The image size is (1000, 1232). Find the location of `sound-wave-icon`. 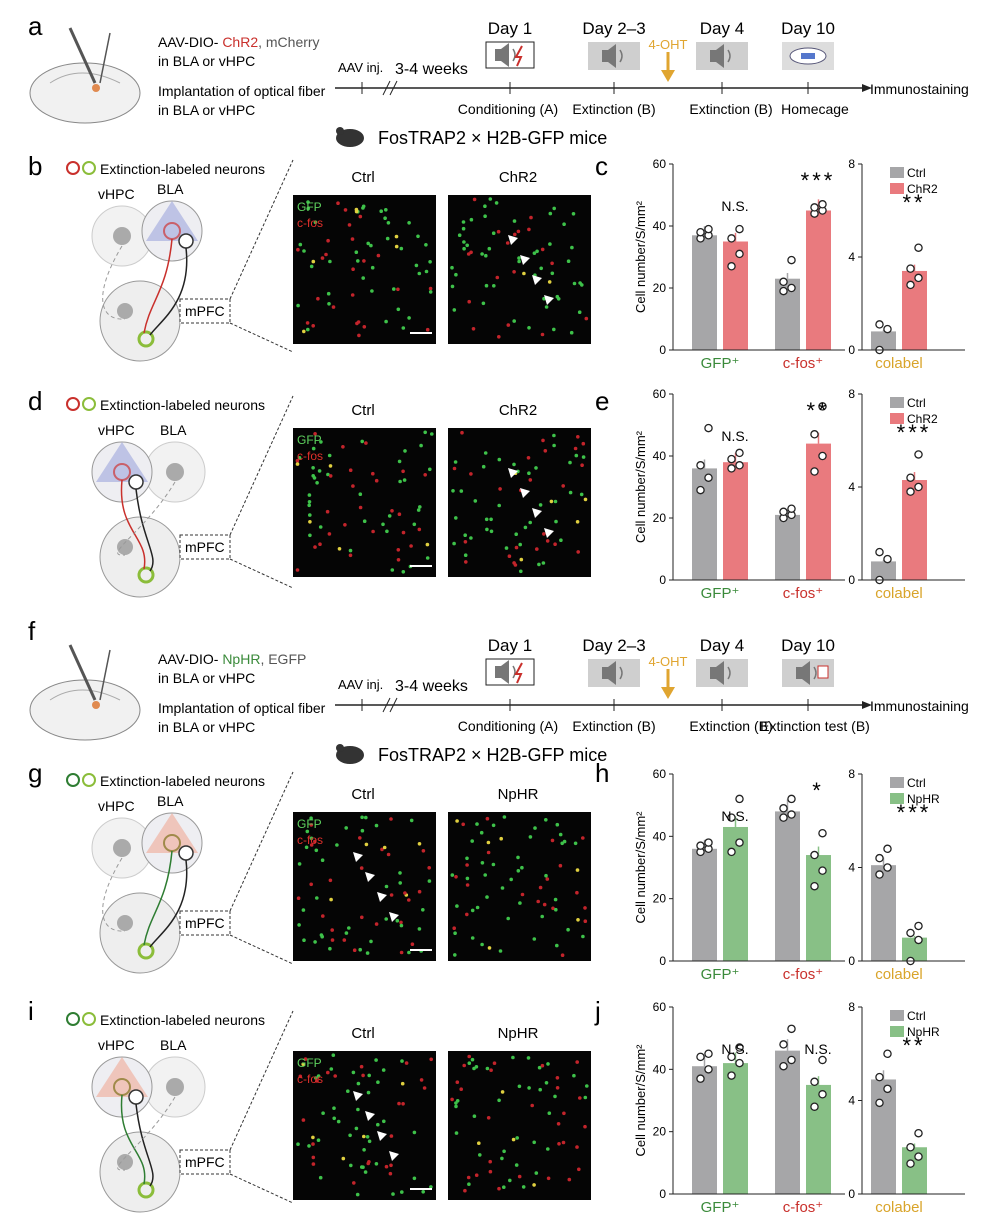

sound-wave-icon is located at coordinates (514, 672).